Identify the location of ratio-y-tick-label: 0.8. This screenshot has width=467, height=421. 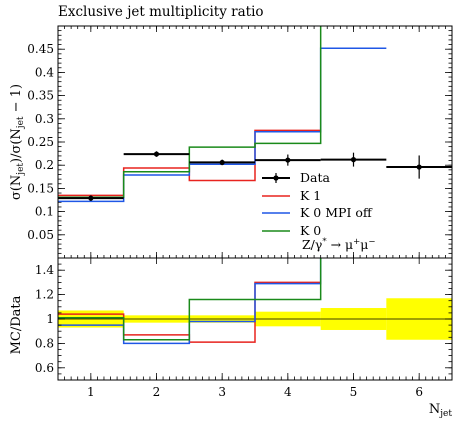
(44, 343).